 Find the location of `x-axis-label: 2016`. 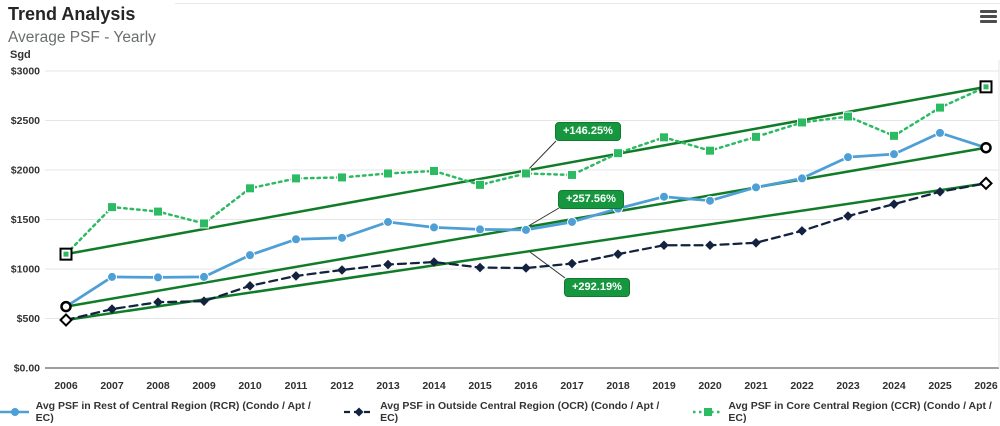

x-axis-label: 2016 is located at coordinates (526, 386).